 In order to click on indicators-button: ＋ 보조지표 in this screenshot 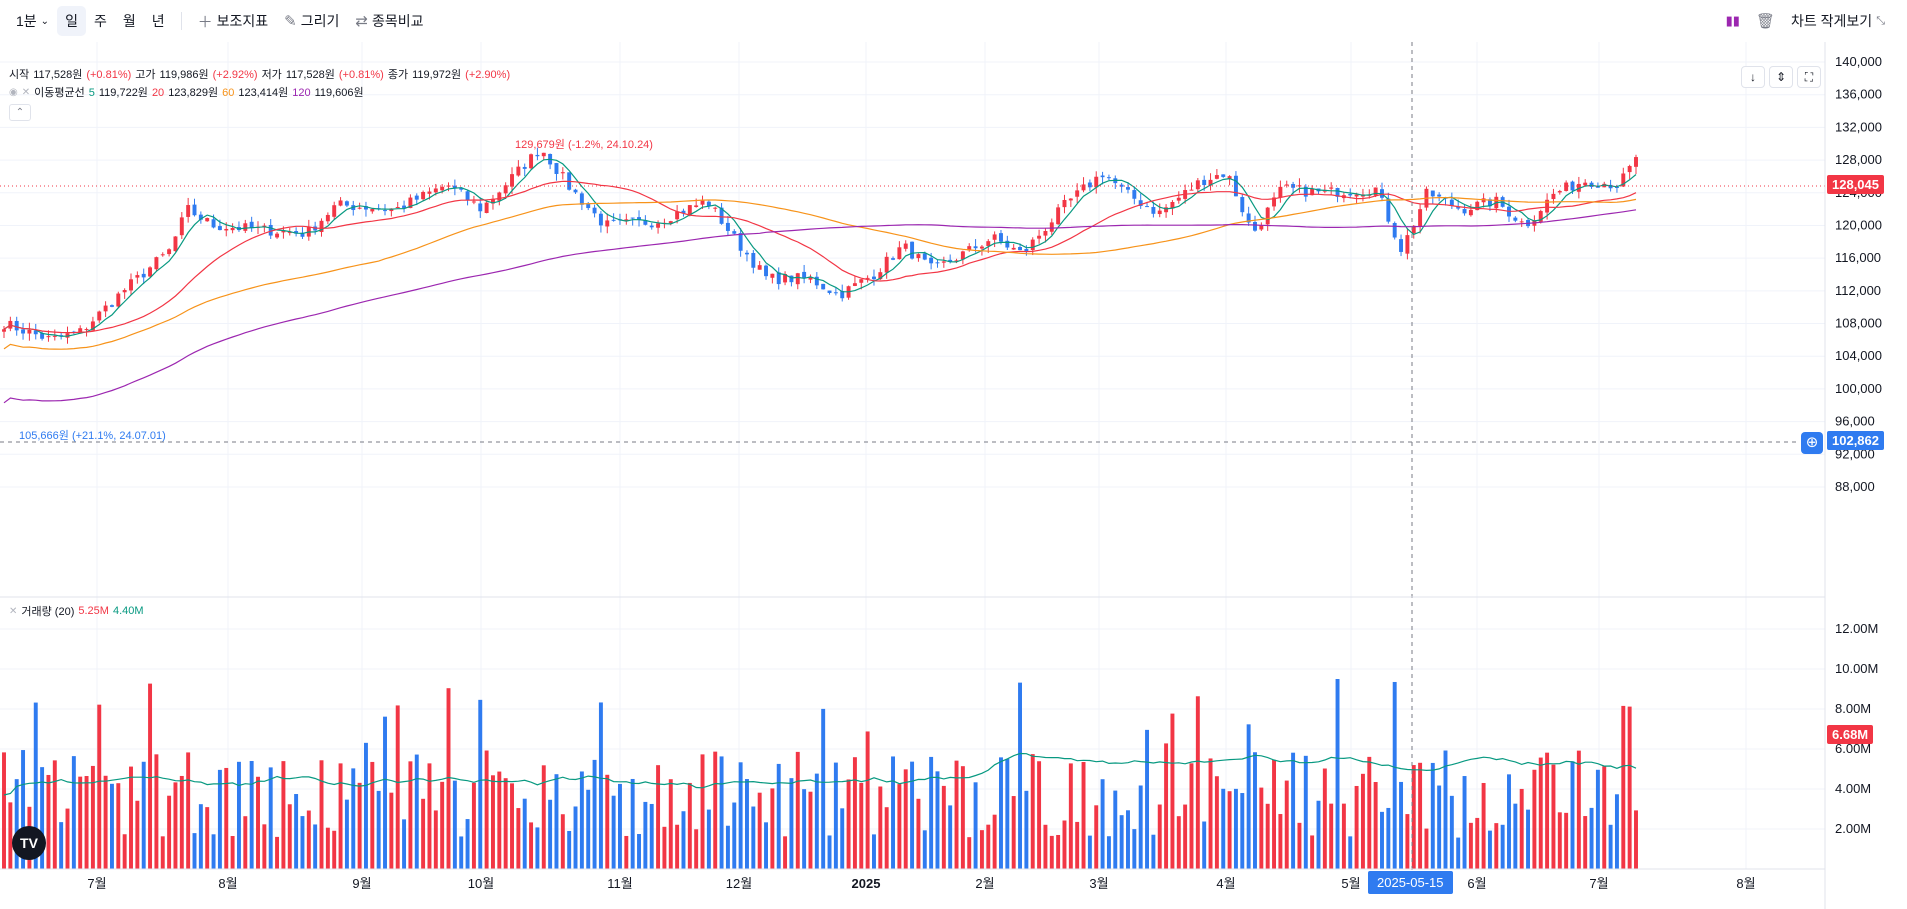, I will do `click(233, 21)`.